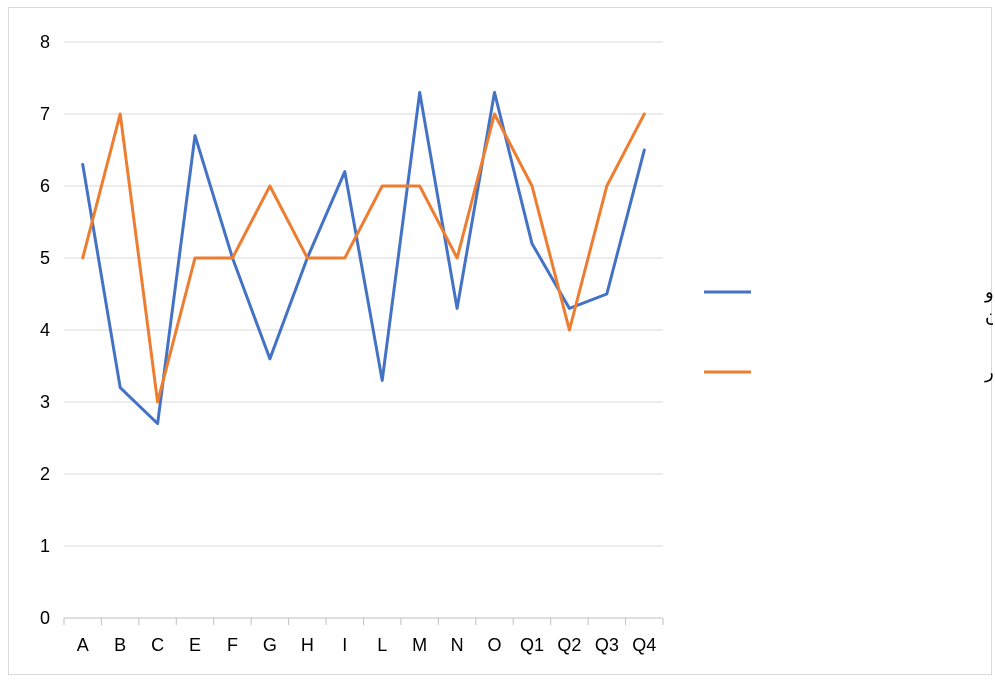  What do you see at coordinates (45, 402) in the screenshot?
I see `y-tick-label: 3` at bounding box center [45, 402].